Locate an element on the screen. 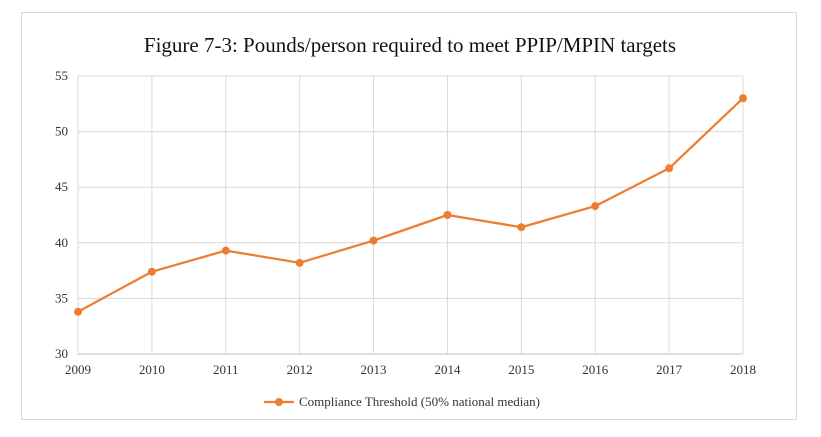 The image size is (821, 437). y-tick-label-50: 50 is located at coordinates (61, 131).